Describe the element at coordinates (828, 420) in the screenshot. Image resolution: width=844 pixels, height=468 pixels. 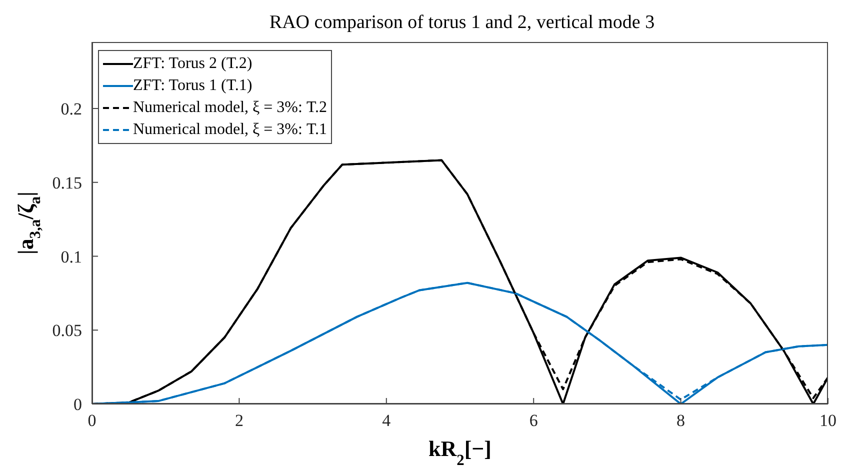
I see `x-tick-label: 10` at that location.